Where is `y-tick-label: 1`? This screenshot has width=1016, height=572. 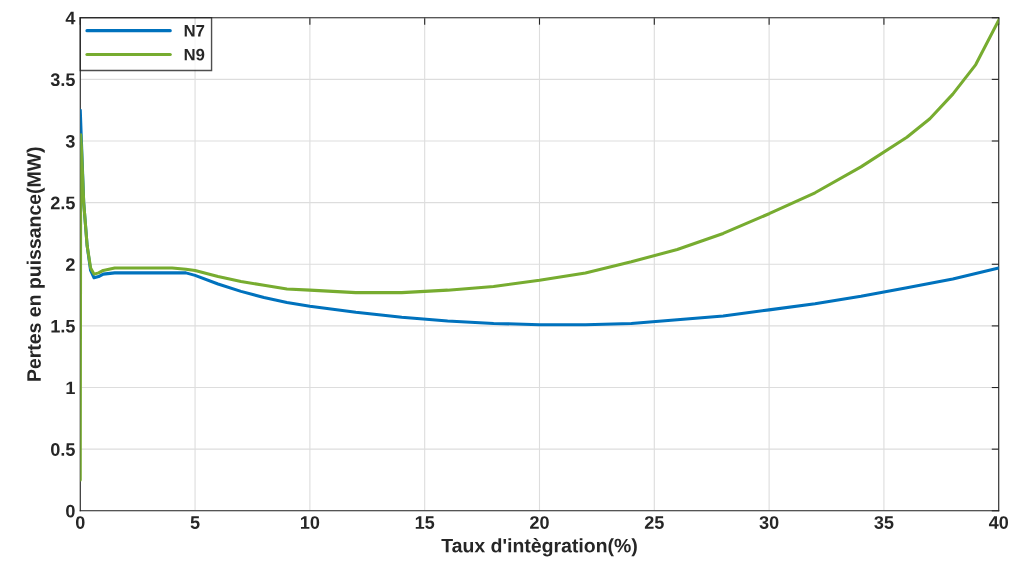 y-tick-label: 1 is located at coordinates (70, 388).